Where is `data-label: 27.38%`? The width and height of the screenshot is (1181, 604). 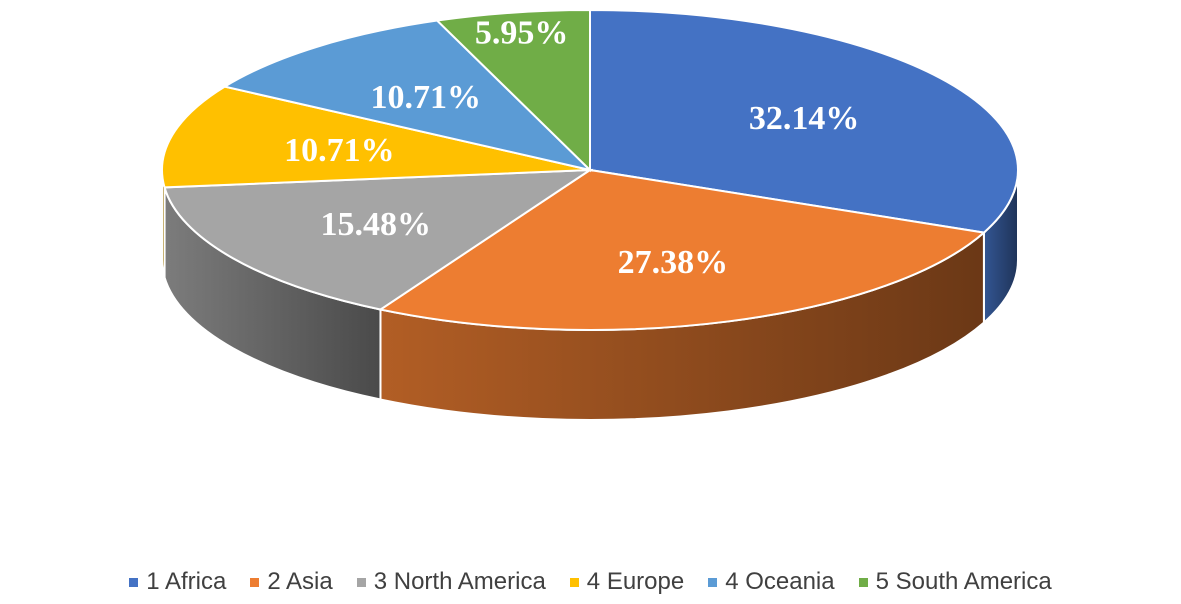 data-label: 27.38% is located at coordinates (673, 262).